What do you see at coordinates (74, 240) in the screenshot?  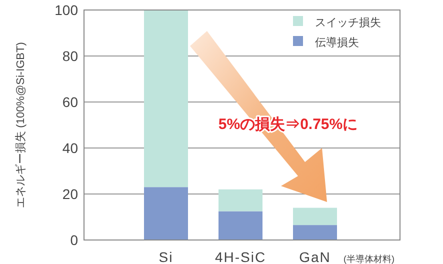 I see `y-tick-label: 0` at bounding box center [74, 240].